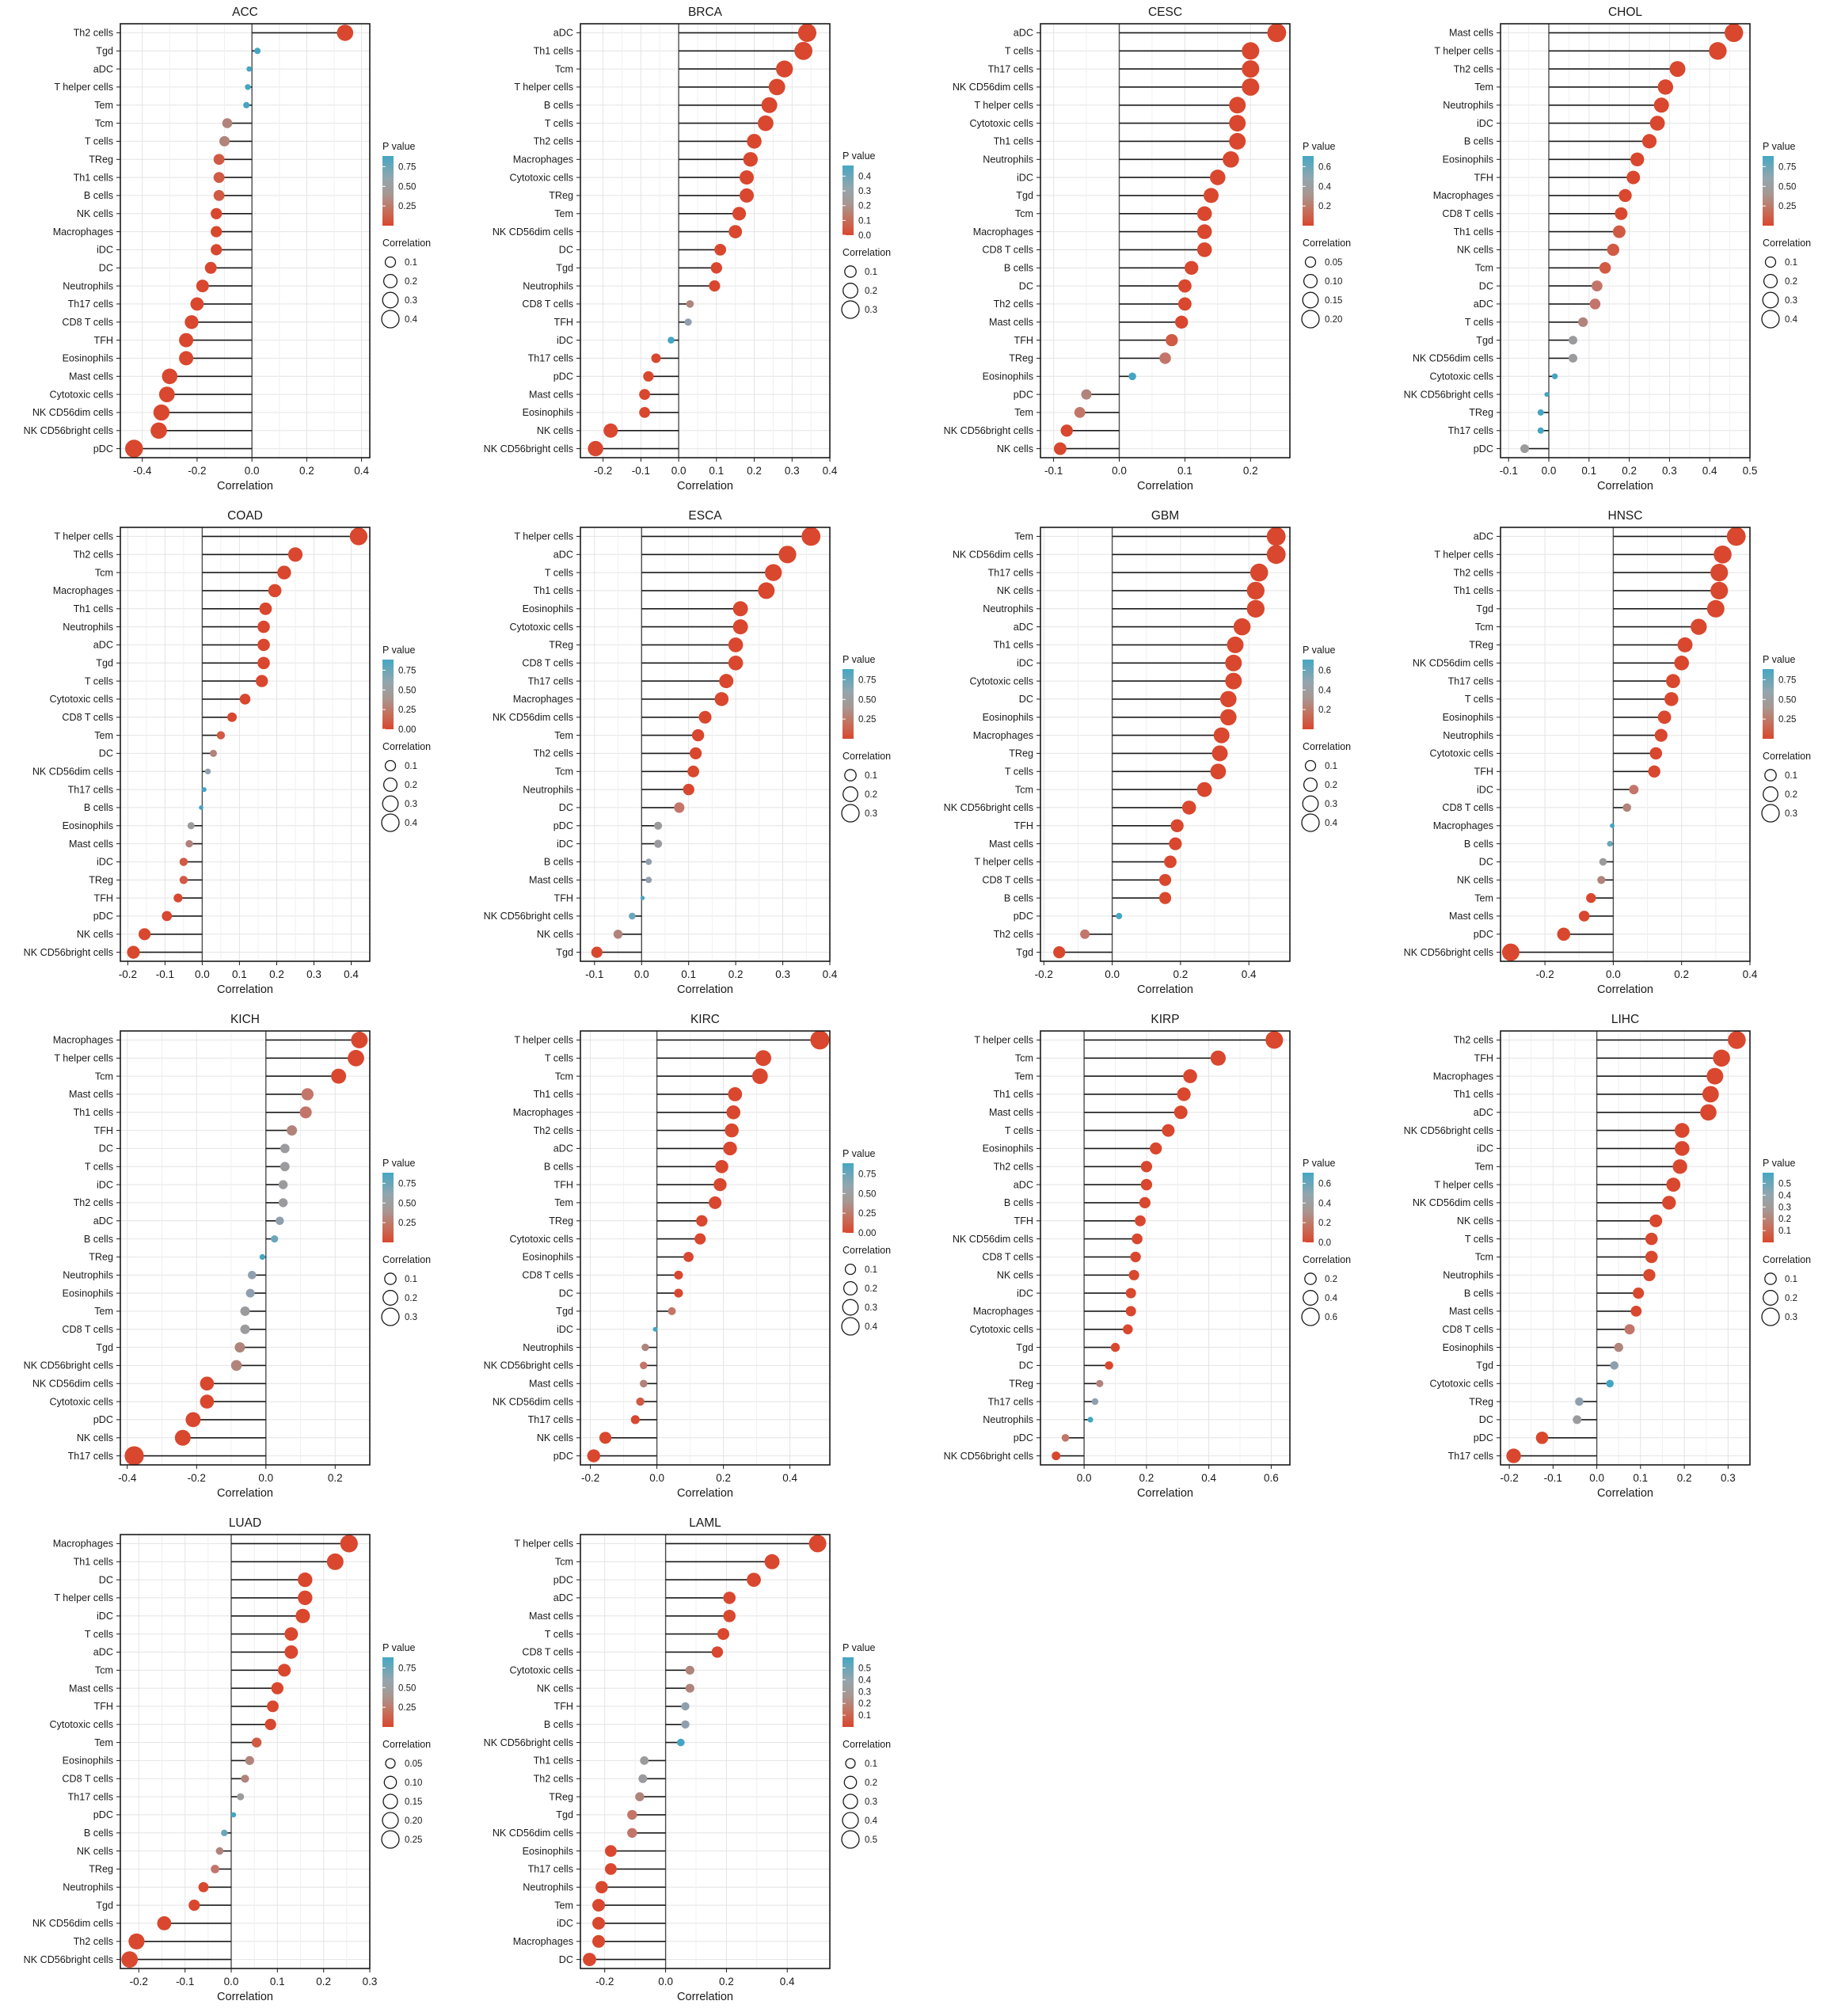  I want to click on y-axis-label: Mast cells, so click(1011, 844).